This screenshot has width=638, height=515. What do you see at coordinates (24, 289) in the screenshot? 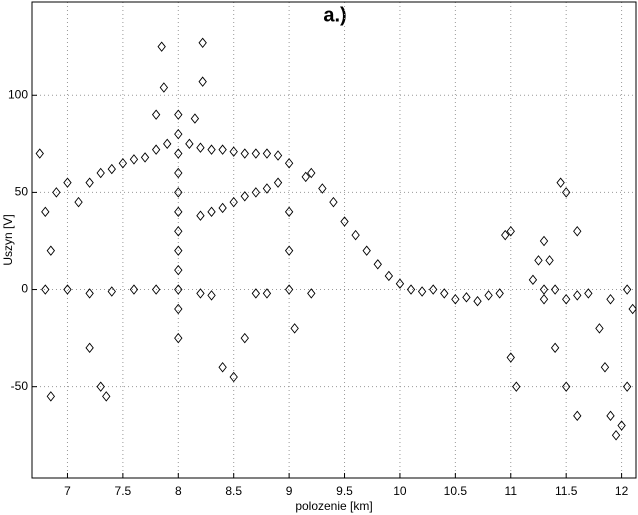
I see `y-tick-label: 0` at bounding box center [24, 289].